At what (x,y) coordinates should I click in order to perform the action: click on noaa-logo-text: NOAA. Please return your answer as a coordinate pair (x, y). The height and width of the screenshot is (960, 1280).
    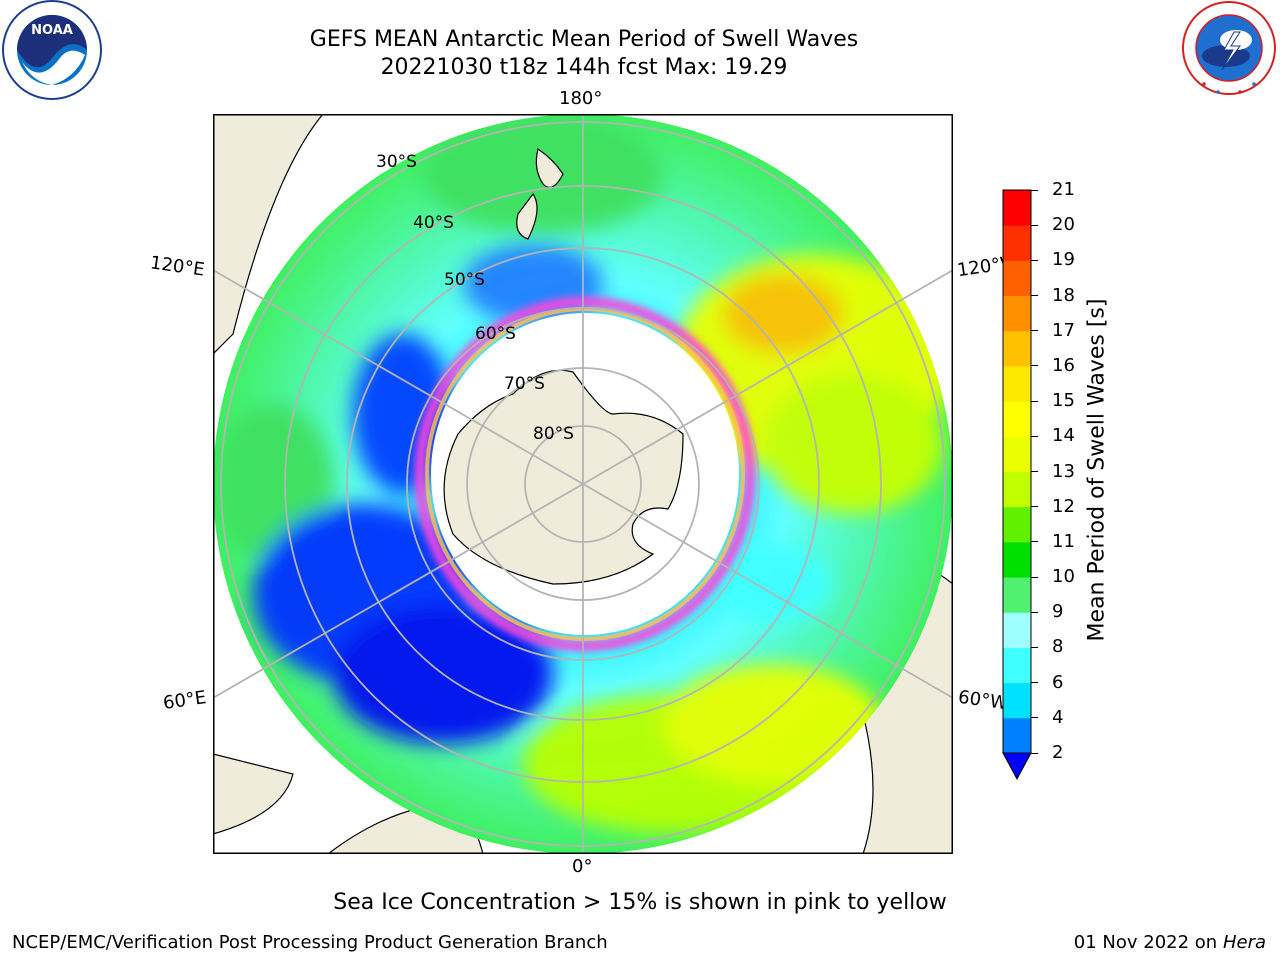
    Looking at the image, I should click on (52, 30).